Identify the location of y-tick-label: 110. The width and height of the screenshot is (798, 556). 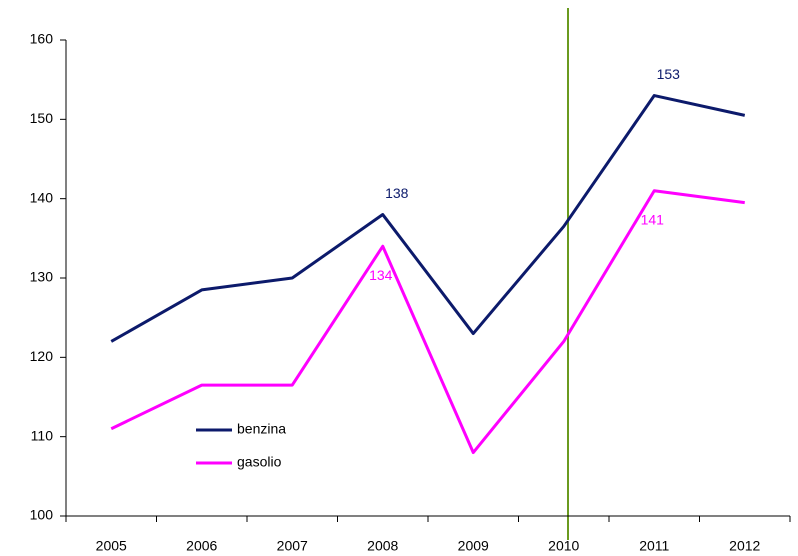
(42, 435).